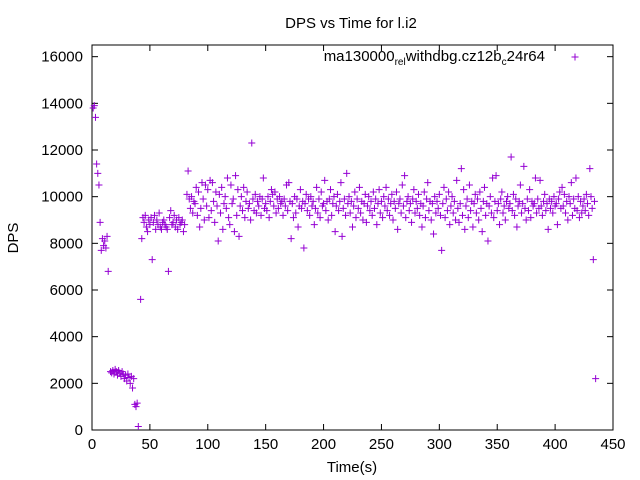  Describe the element at coordinates (453, 56) in the screenshot. I see `legend-part-c: withdbg.cz12b` at that location.